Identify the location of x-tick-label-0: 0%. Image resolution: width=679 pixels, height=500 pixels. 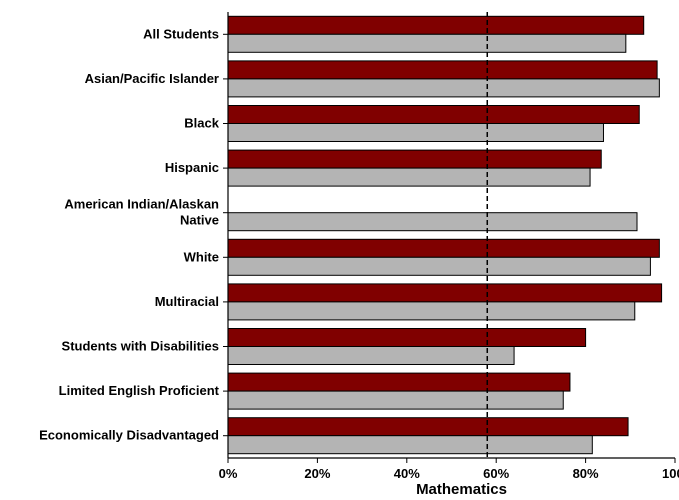
(228, 473).